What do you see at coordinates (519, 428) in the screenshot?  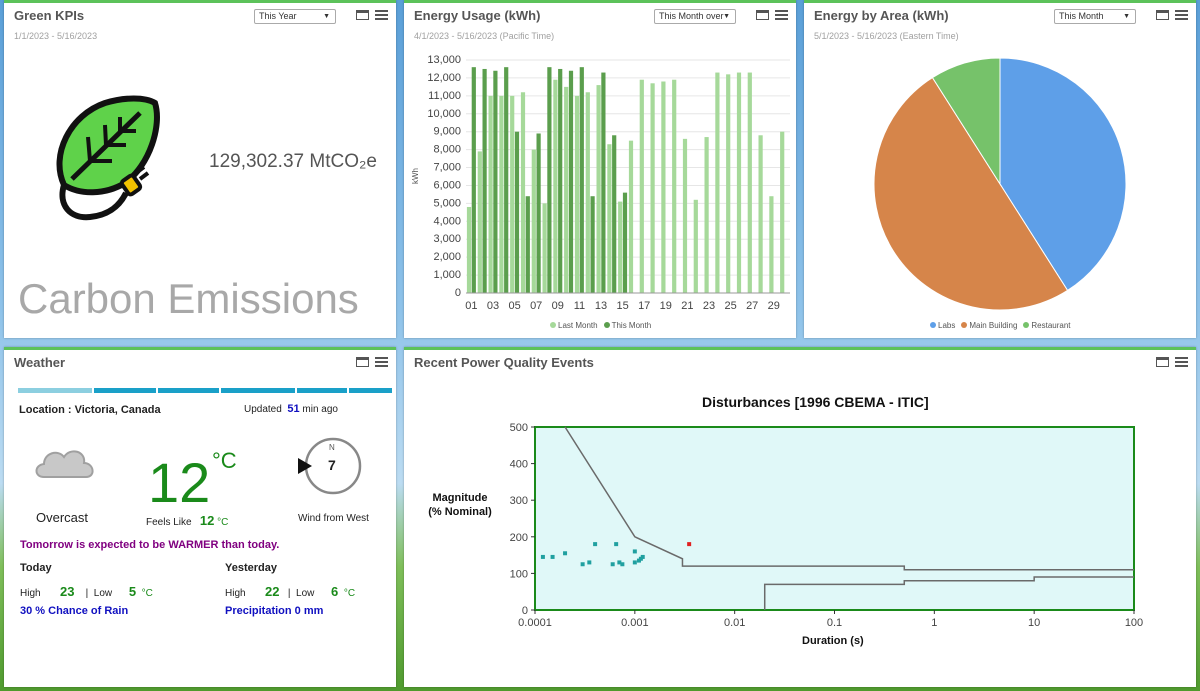 I see `y-tick-label: 500` at bounding box center [519, 428].